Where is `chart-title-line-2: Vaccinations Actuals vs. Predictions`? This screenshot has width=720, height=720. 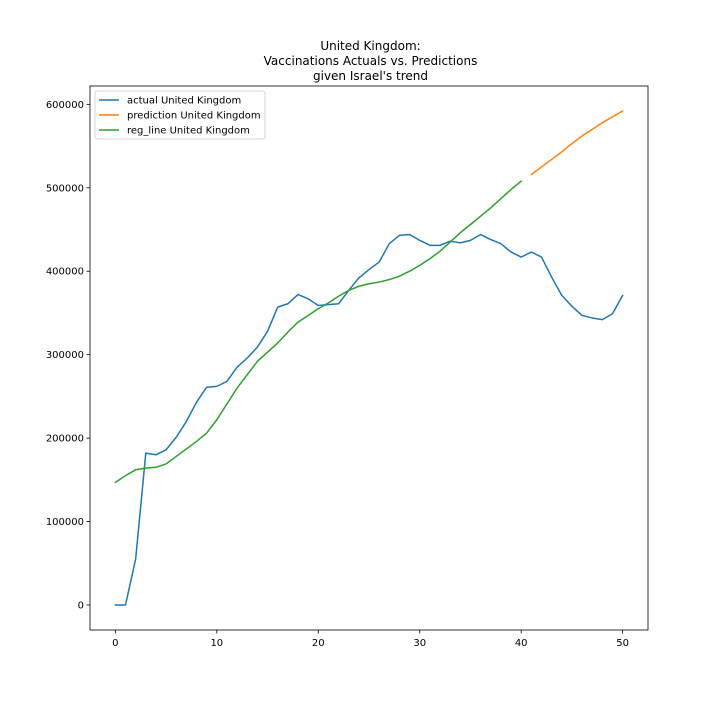
chart-title-line-2: Vaccinations Actuals vs. Predictions is located at coordinates (371, 61).